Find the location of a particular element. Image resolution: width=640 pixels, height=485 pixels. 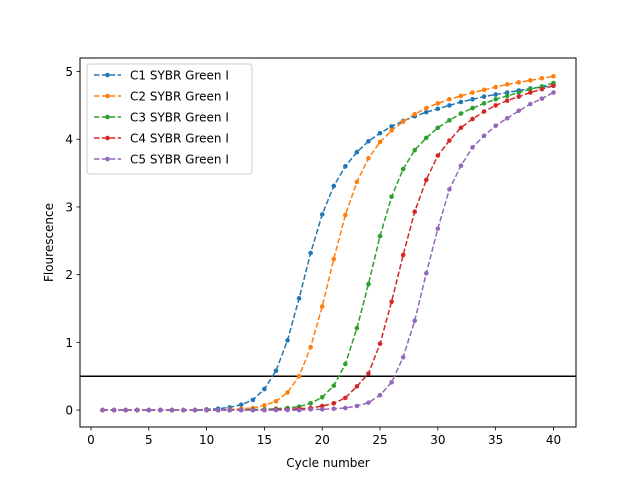

legend-label: C1 SYBR Green I is located at coordinates (179, 76).